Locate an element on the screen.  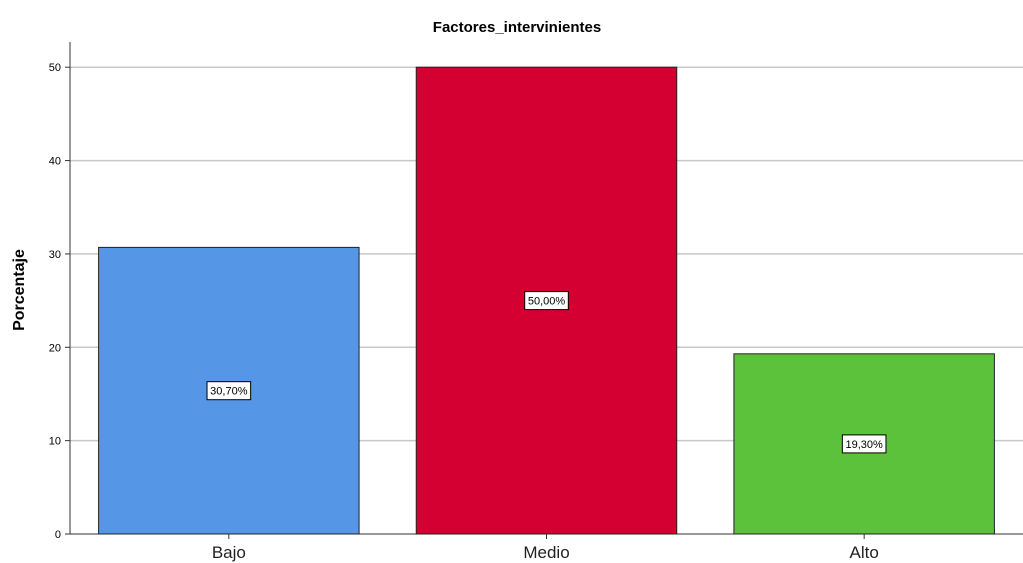
data-label: 19,30% is located at coordinates (865, 445).